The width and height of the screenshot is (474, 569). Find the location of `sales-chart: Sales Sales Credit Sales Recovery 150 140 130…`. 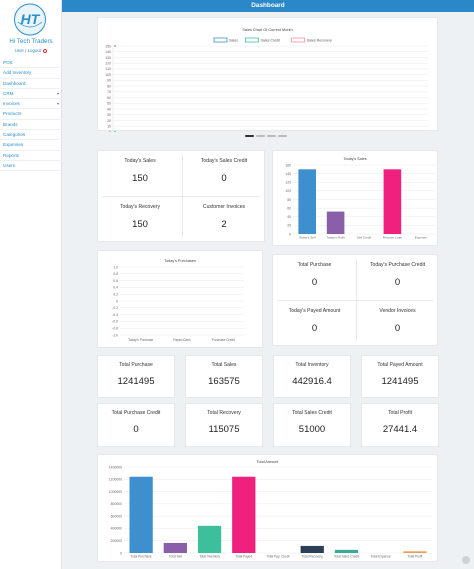

sales-chart: Sales Sales Credit Sales Recovery 150 140 130… is located at coordinates (266, 84).